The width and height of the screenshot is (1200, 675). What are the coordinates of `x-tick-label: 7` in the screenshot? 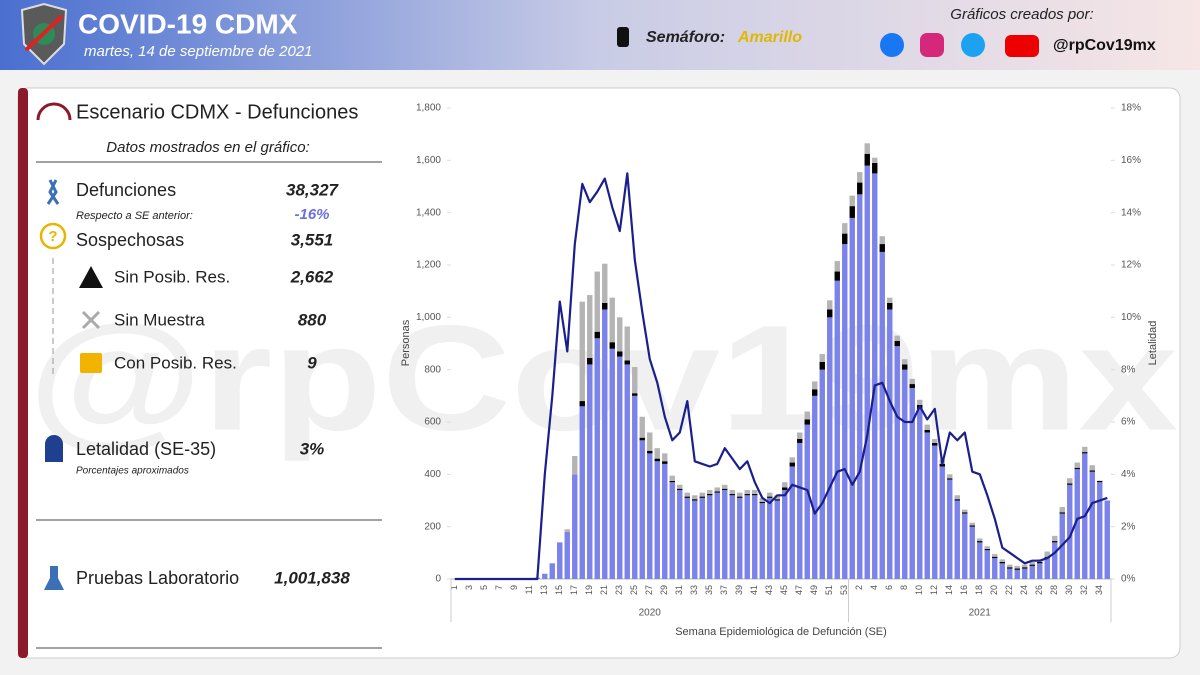 It's located at (499, 587).